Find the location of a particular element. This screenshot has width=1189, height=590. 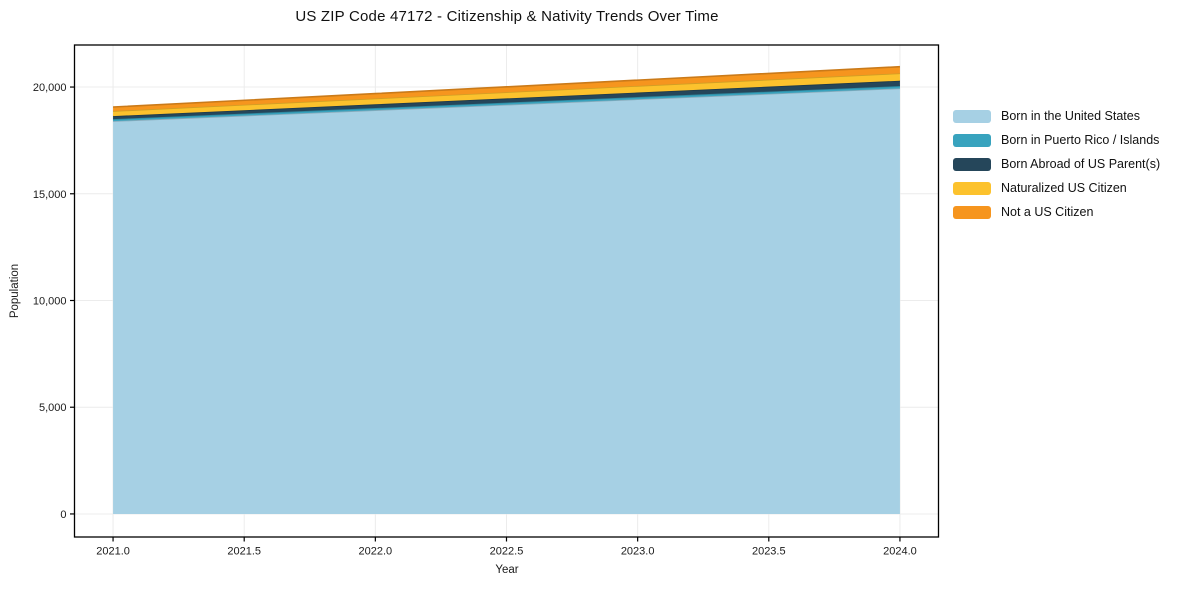

legend-item-born-abroad-of-us-parent-s: Born Abroad of US Parent(s) is located at coordinates (1056, 164).